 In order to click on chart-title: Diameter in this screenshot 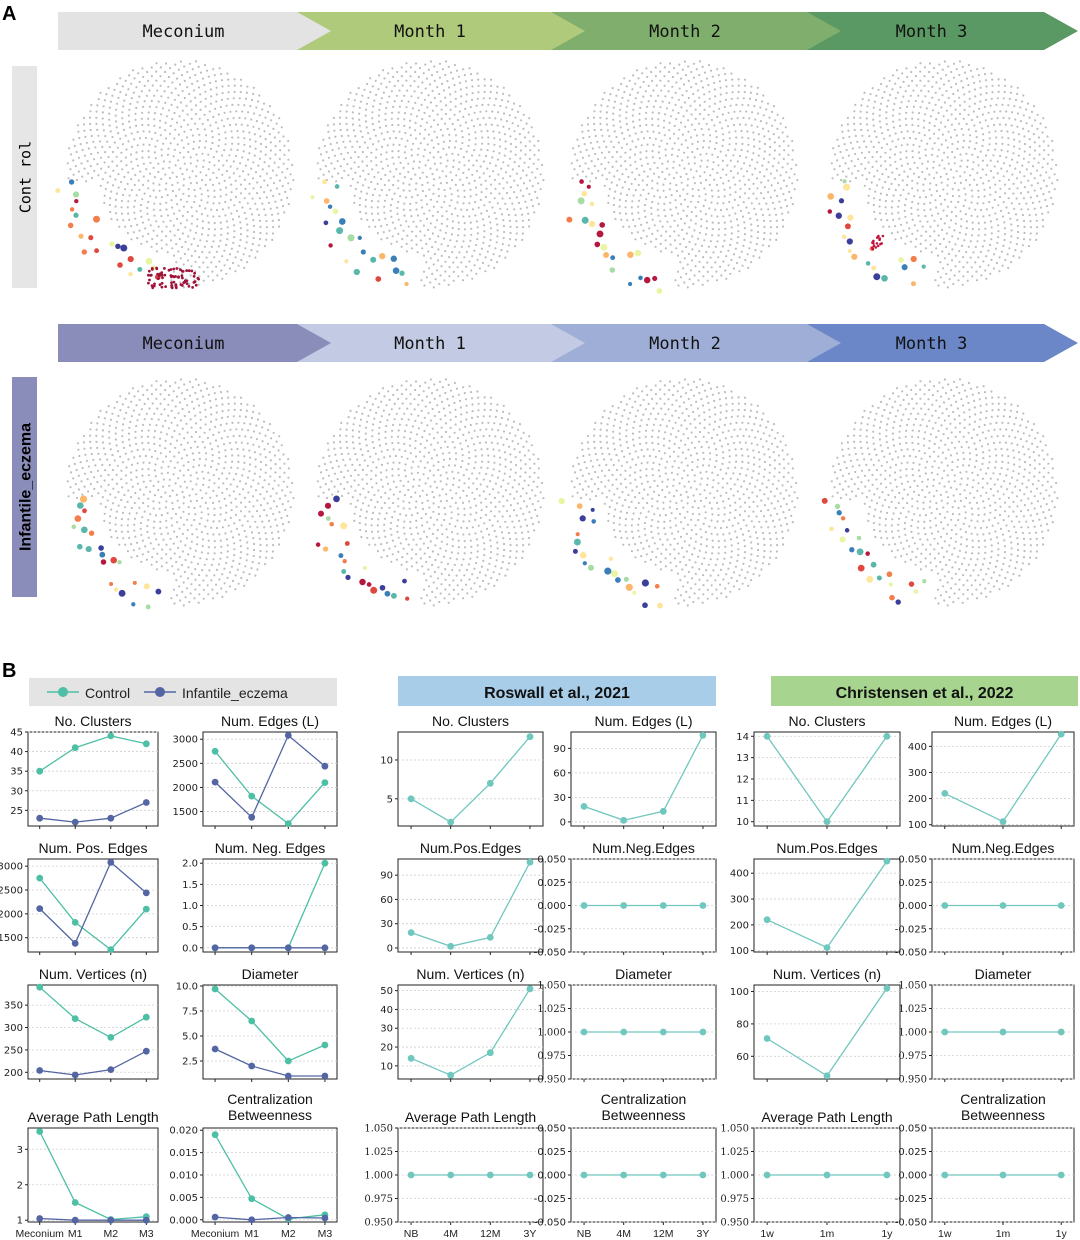, I will do `click(643, 974)`.